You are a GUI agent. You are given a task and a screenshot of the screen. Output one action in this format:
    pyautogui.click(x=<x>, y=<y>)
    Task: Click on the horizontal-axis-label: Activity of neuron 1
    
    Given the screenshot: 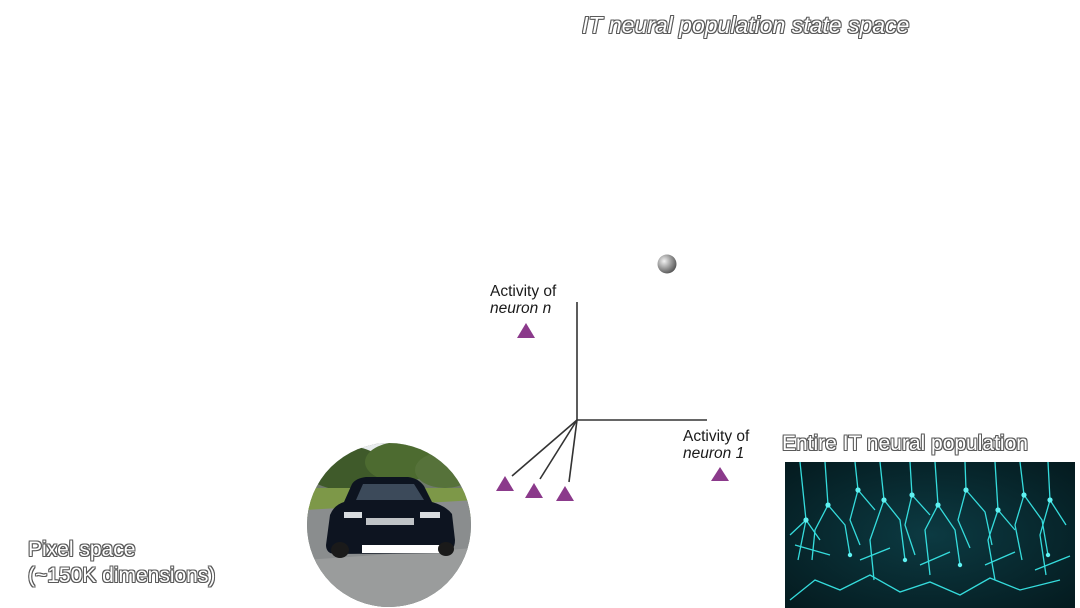 What is the action you would take?
    pyautogui.click(x=716, y=445)
    